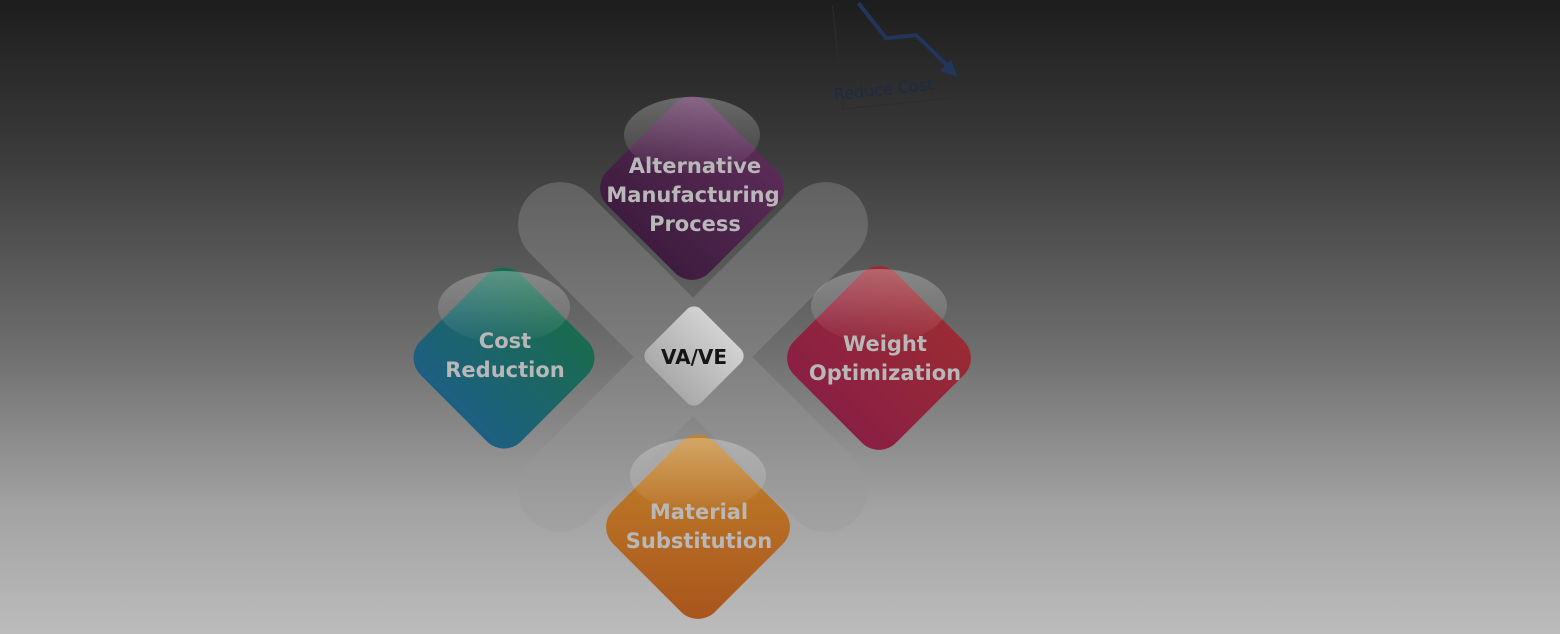  I want to click on diamond-weight-optimization: Weight Optimization, so click(879, 358).